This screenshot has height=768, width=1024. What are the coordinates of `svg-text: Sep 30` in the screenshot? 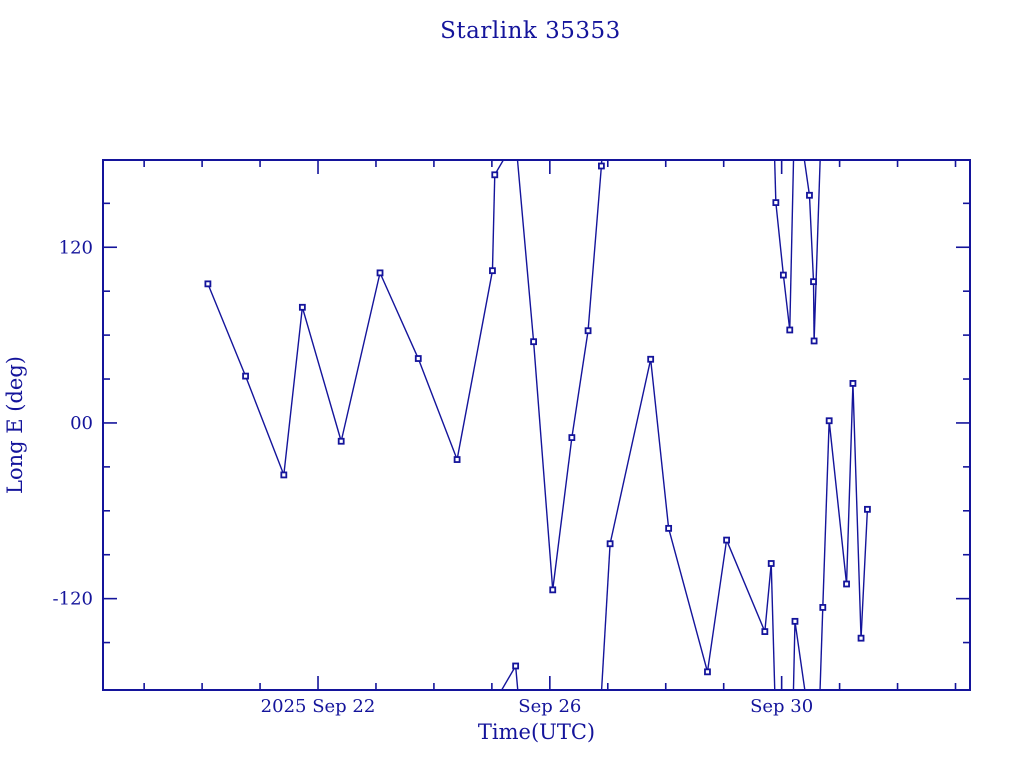 It's located at (781, 706).